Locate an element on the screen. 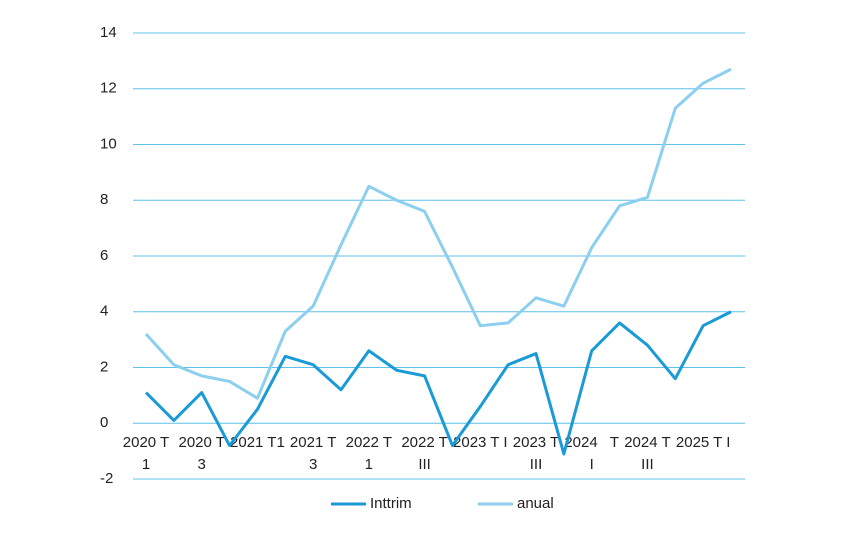 The image size is (850, 536). x-tick-label: 2023 T is located at coordinates (536, 442).